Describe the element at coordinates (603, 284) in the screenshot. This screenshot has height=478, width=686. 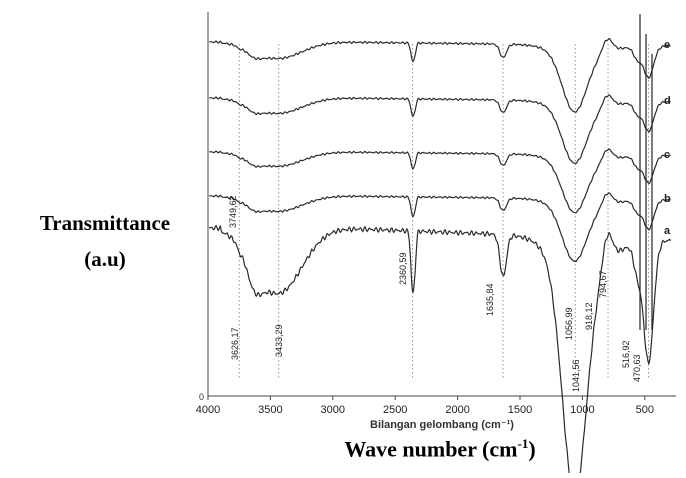
I see `peak-label: 794,67` at that location.